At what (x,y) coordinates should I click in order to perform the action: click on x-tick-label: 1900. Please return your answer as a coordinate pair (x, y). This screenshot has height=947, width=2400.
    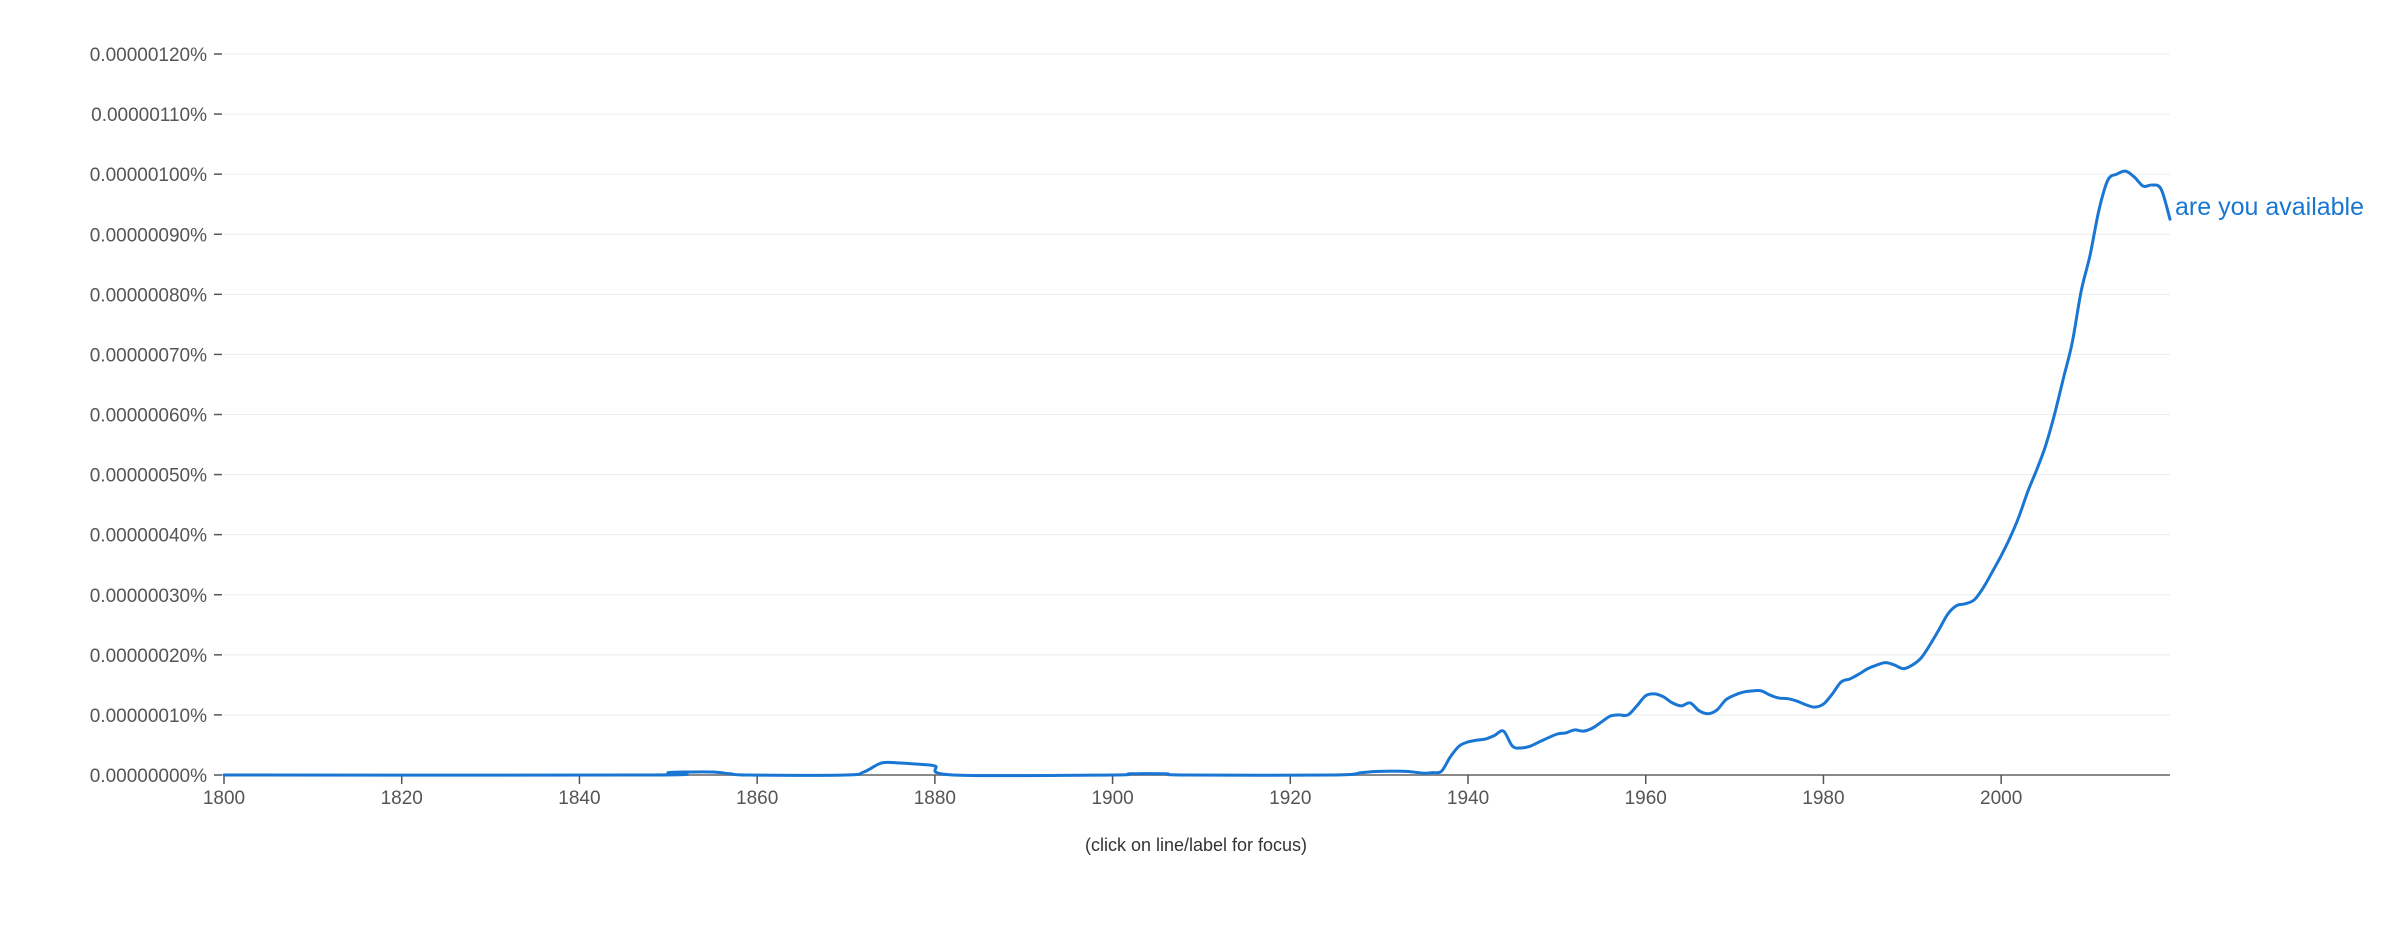
    Looking at the image, I should click on (1112, 798).